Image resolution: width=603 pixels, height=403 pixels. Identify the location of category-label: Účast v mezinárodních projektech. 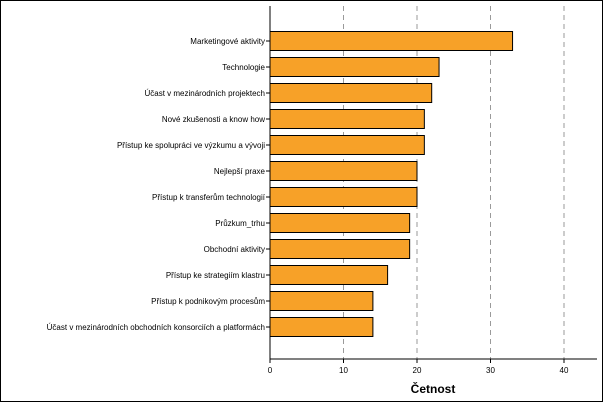
(205, 93).